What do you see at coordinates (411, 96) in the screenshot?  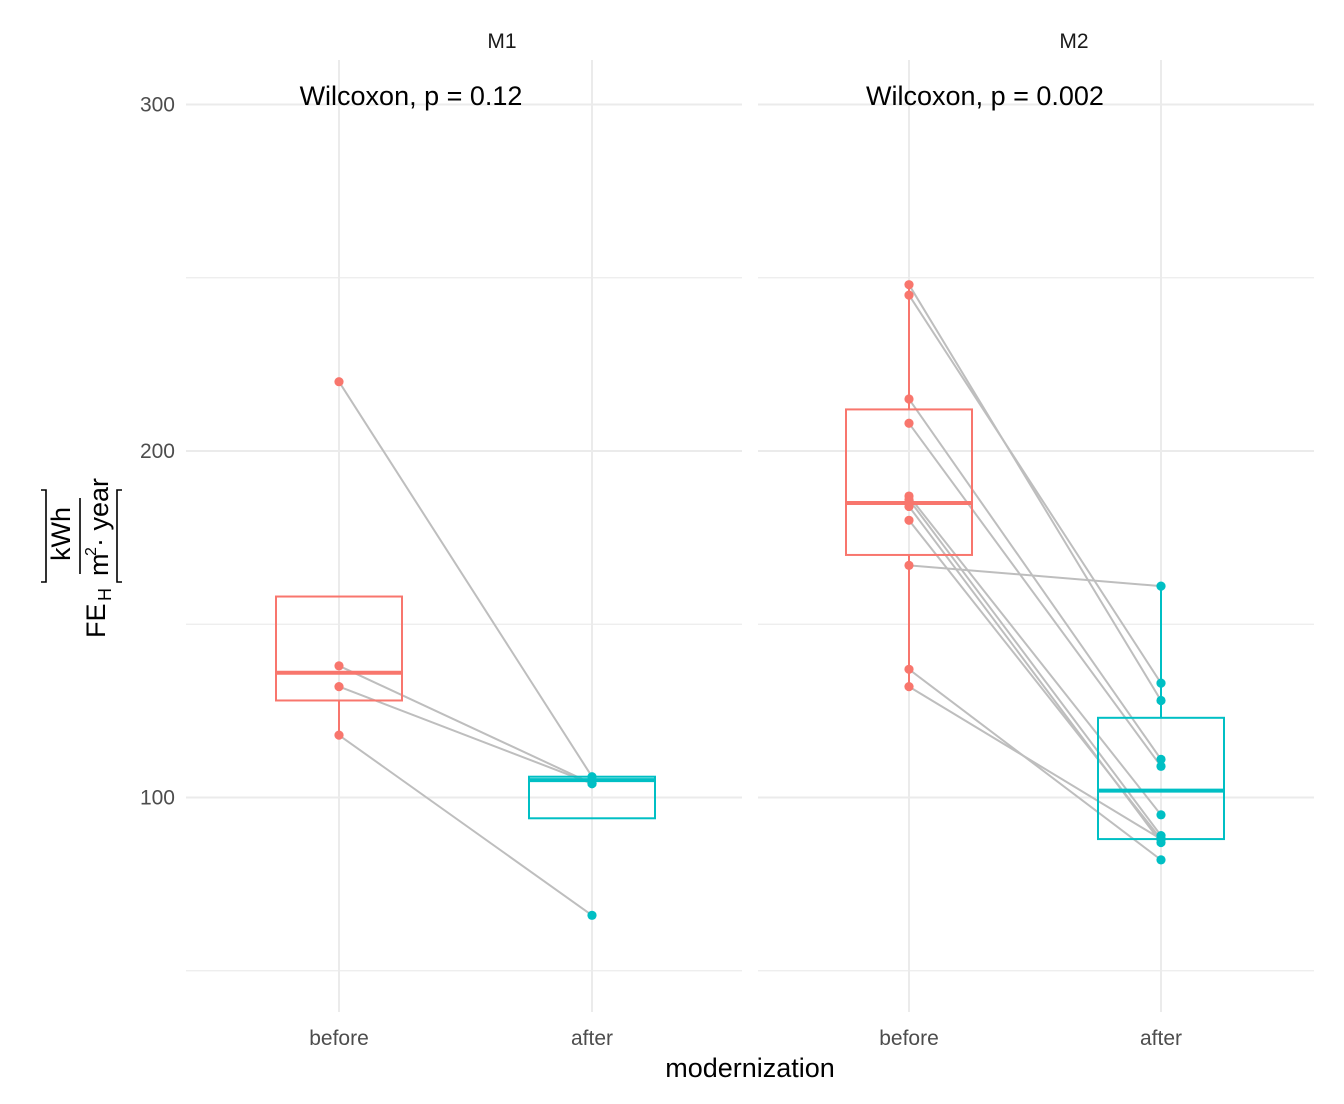 I see `wilcoxon-annotation-m1: Wilcoxon, p = 0.12` at bounding box center [411, 96].